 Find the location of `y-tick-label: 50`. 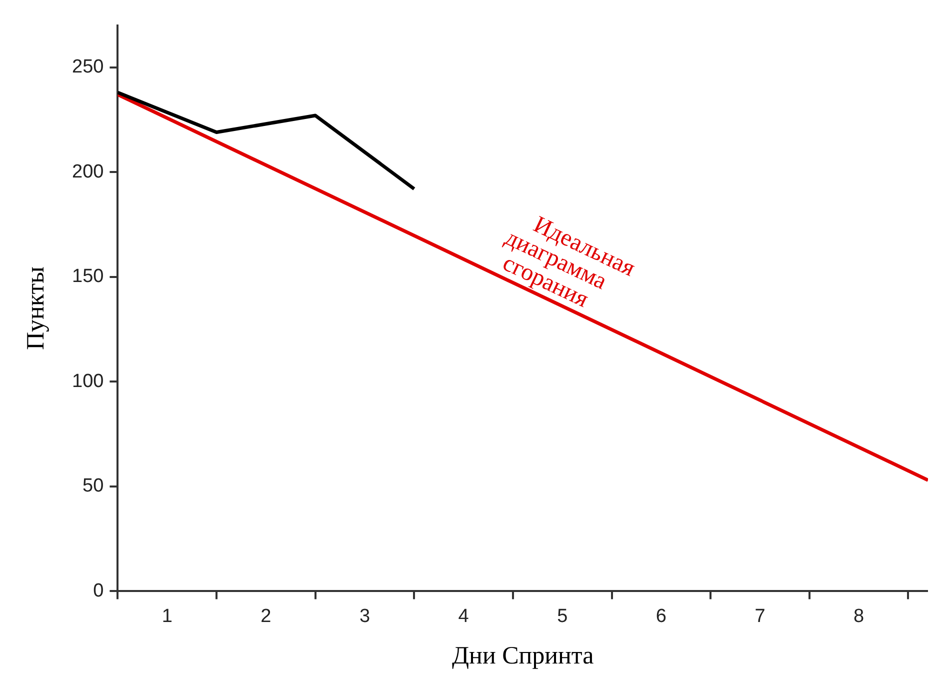

y-tick-label: 50 is located at coordinates (93, 486).